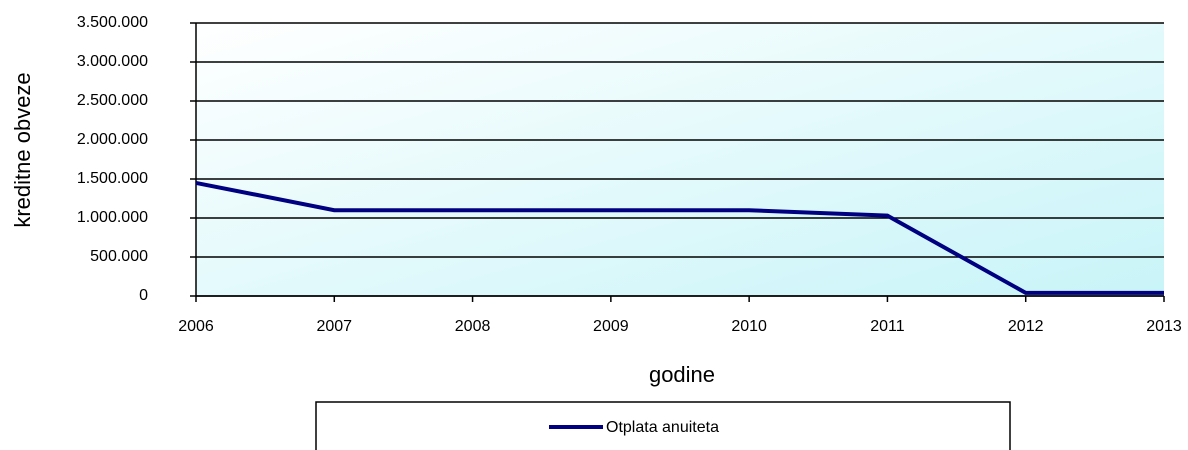 This screenshot has width=1188, height=450. What do you see at coordinates (1164, 326) in the screenshot?
I see `x-tick-label: 2013` at bounding box center [1164, 326].